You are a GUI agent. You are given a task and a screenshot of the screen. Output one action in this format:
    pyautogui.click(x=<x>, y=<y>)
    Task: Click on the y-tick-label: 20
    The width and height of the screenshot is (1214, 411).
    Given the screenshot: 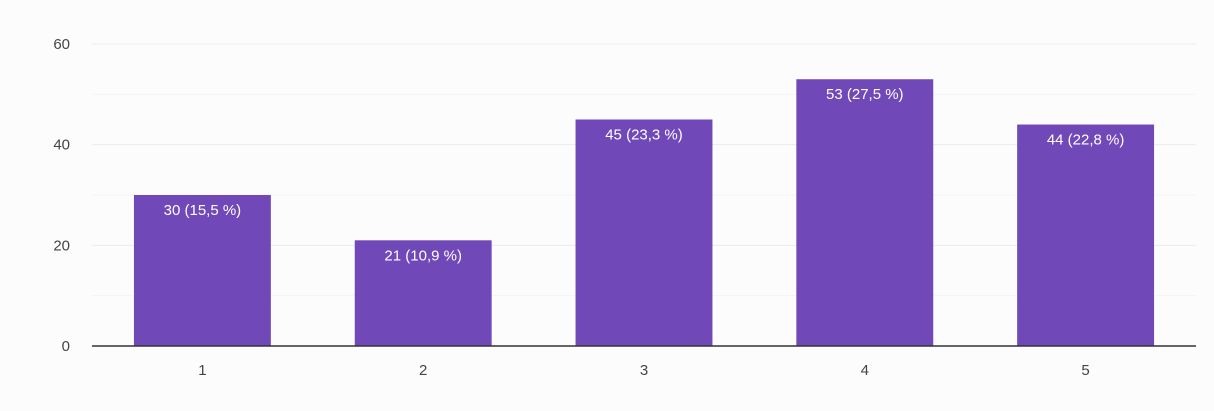 What is the action you would take?
    pyautogui.click(x=61, y=245)
    